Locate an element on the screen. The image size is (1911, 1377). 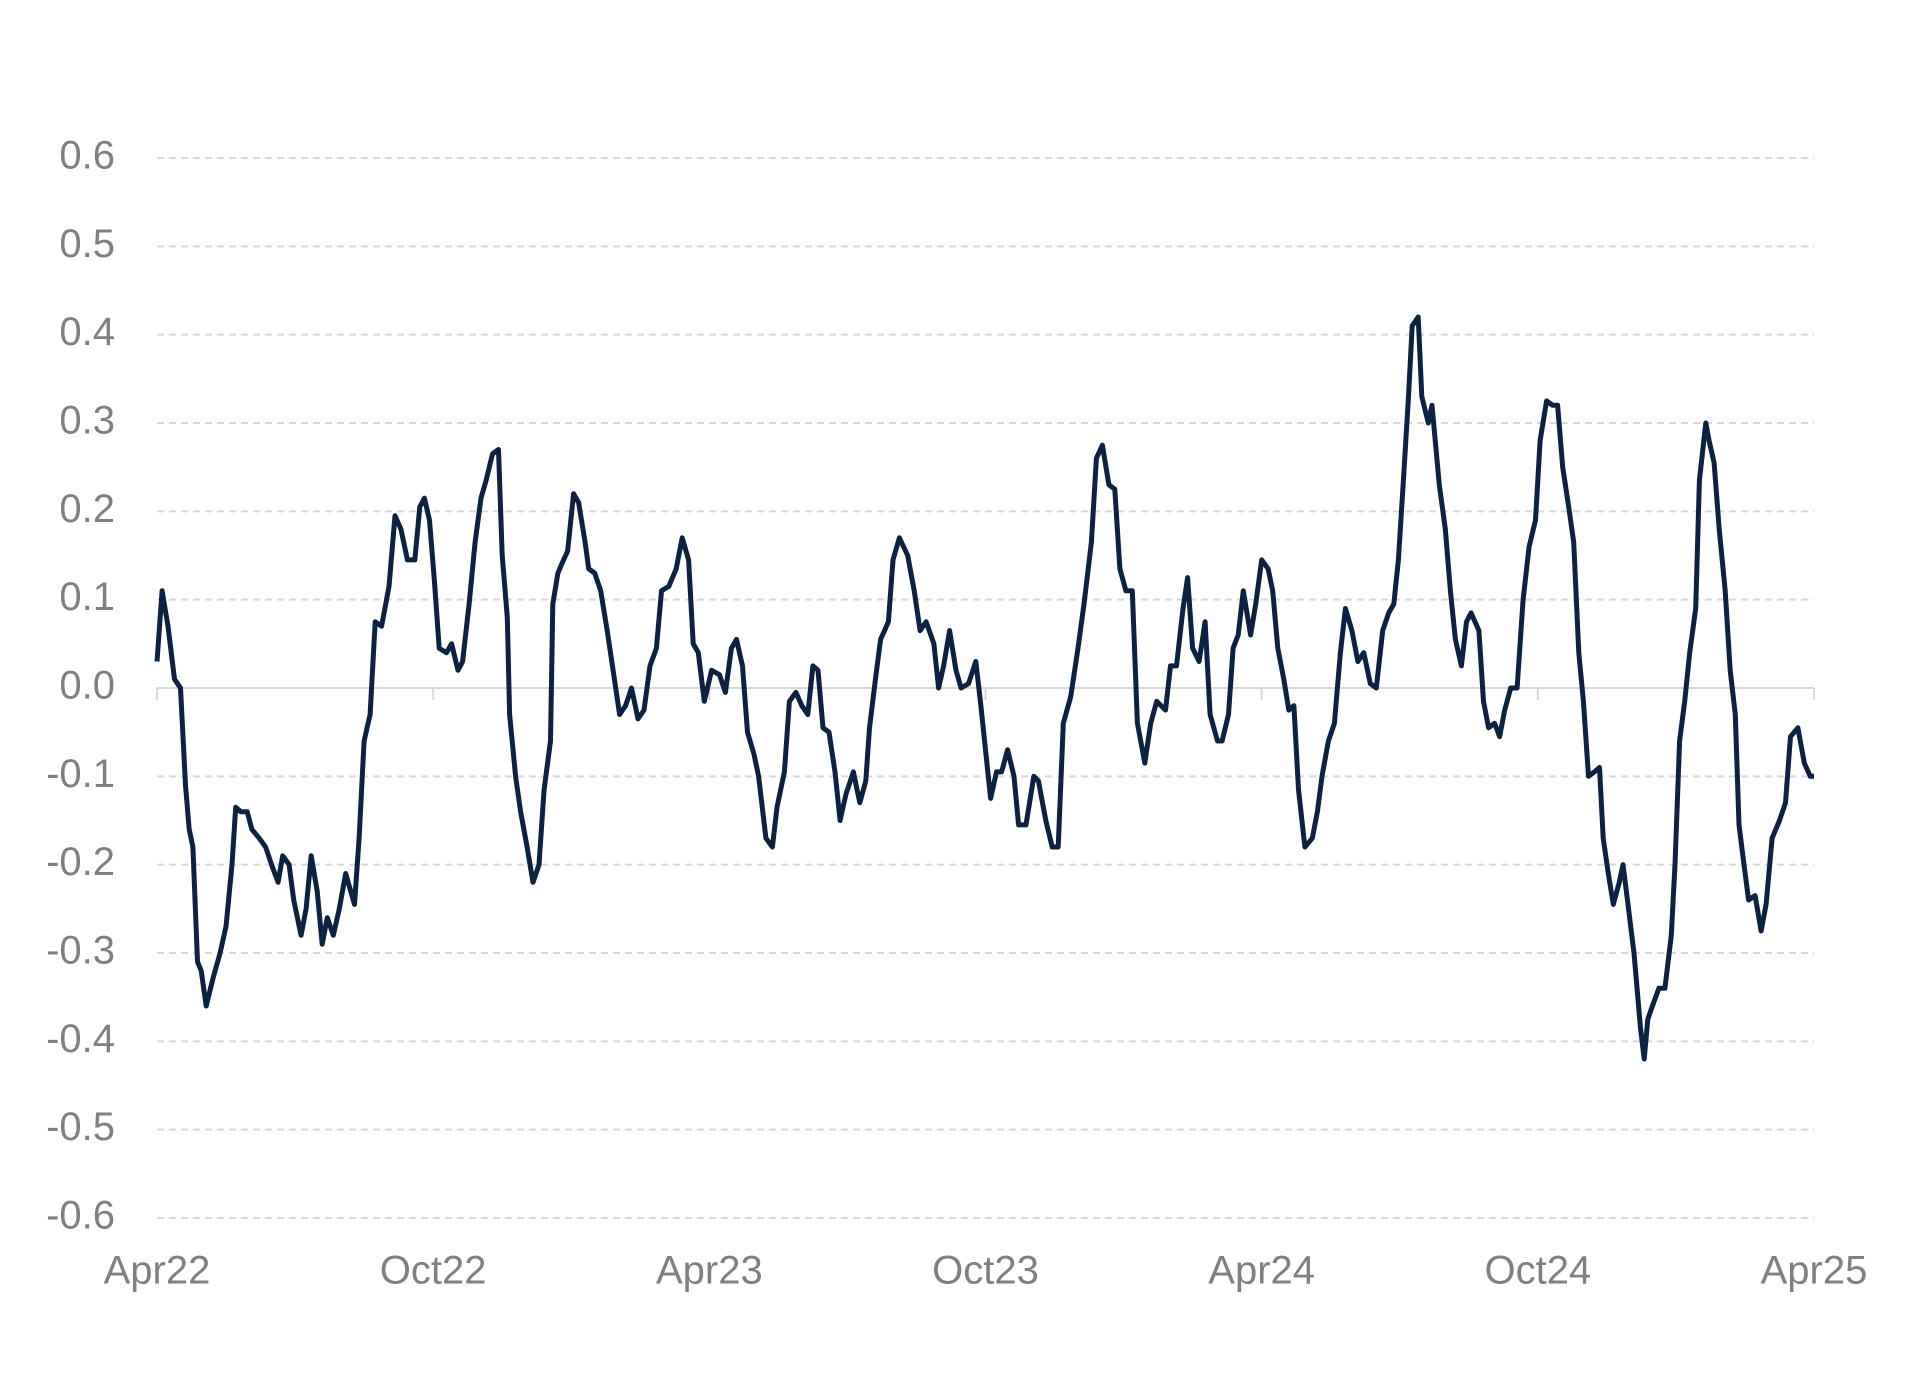
y-tick-label: 0.2 is located at coordinates (87, 509).